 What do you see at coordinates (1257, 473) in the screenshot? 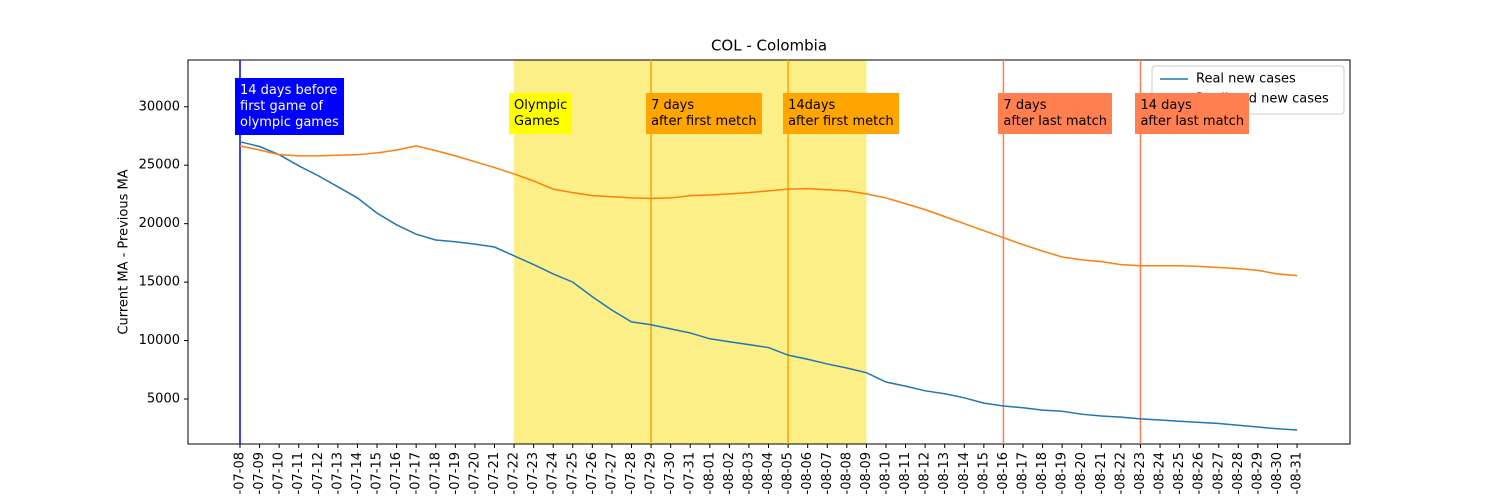
I see `x-tick-label: -08-29` at bounding box center [1257, 473].